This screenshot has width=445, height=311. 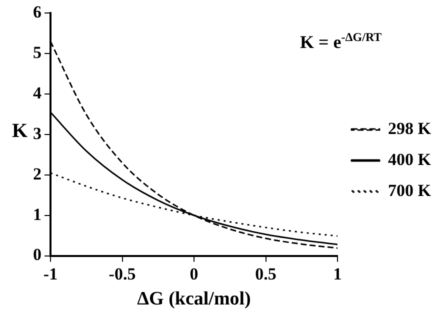 I want to click on x-tick-label: 0.5, so click(x=265, y=274).